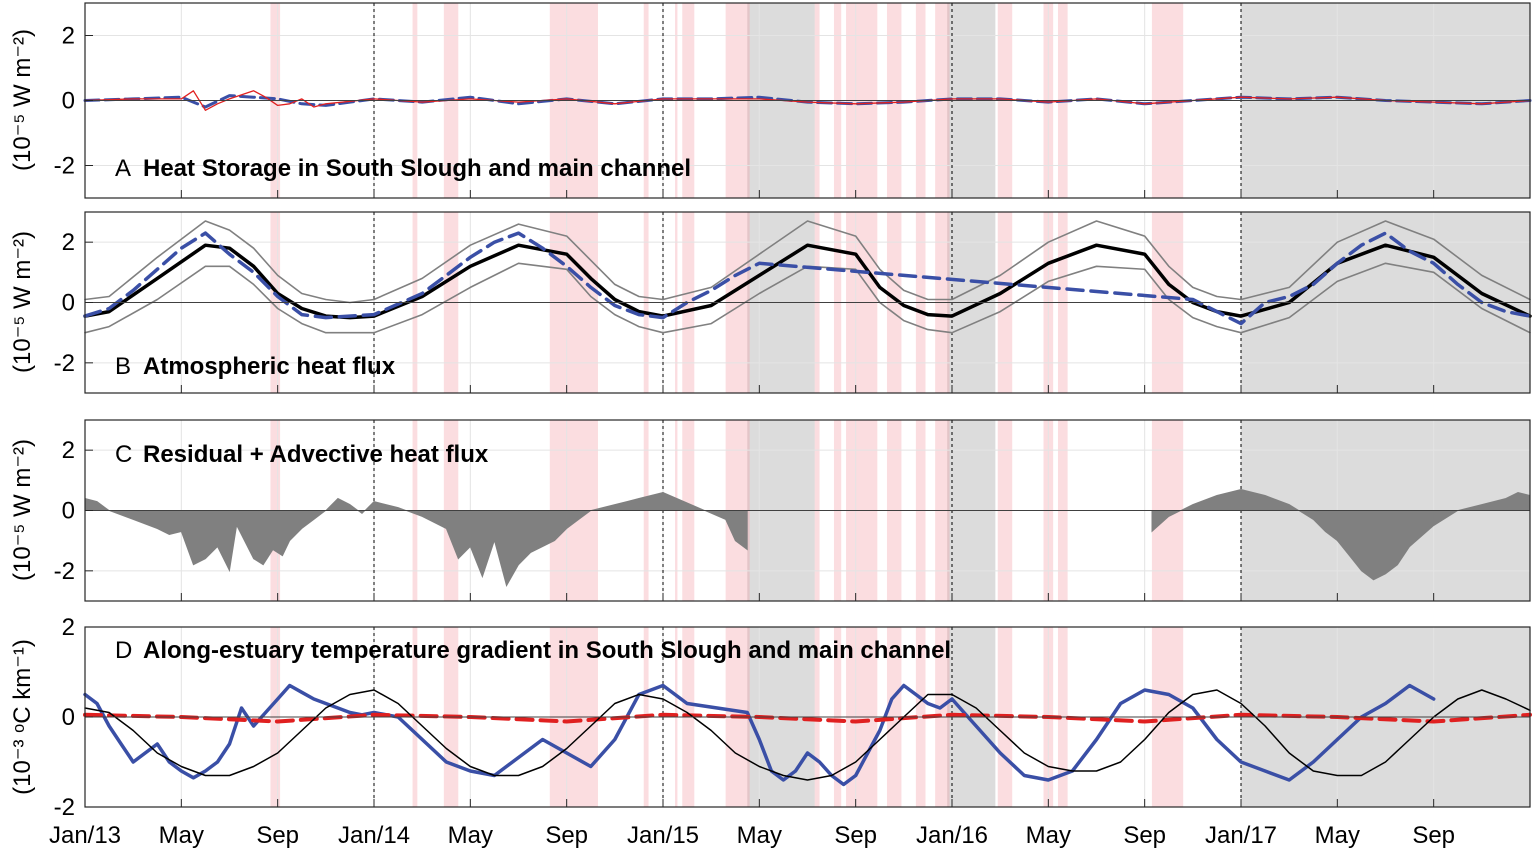  What do you see at coordinates (316, 454) in the screenshot?
I see `panel-title: Residual + Advective heat flux` at bounding box center [316, 454].